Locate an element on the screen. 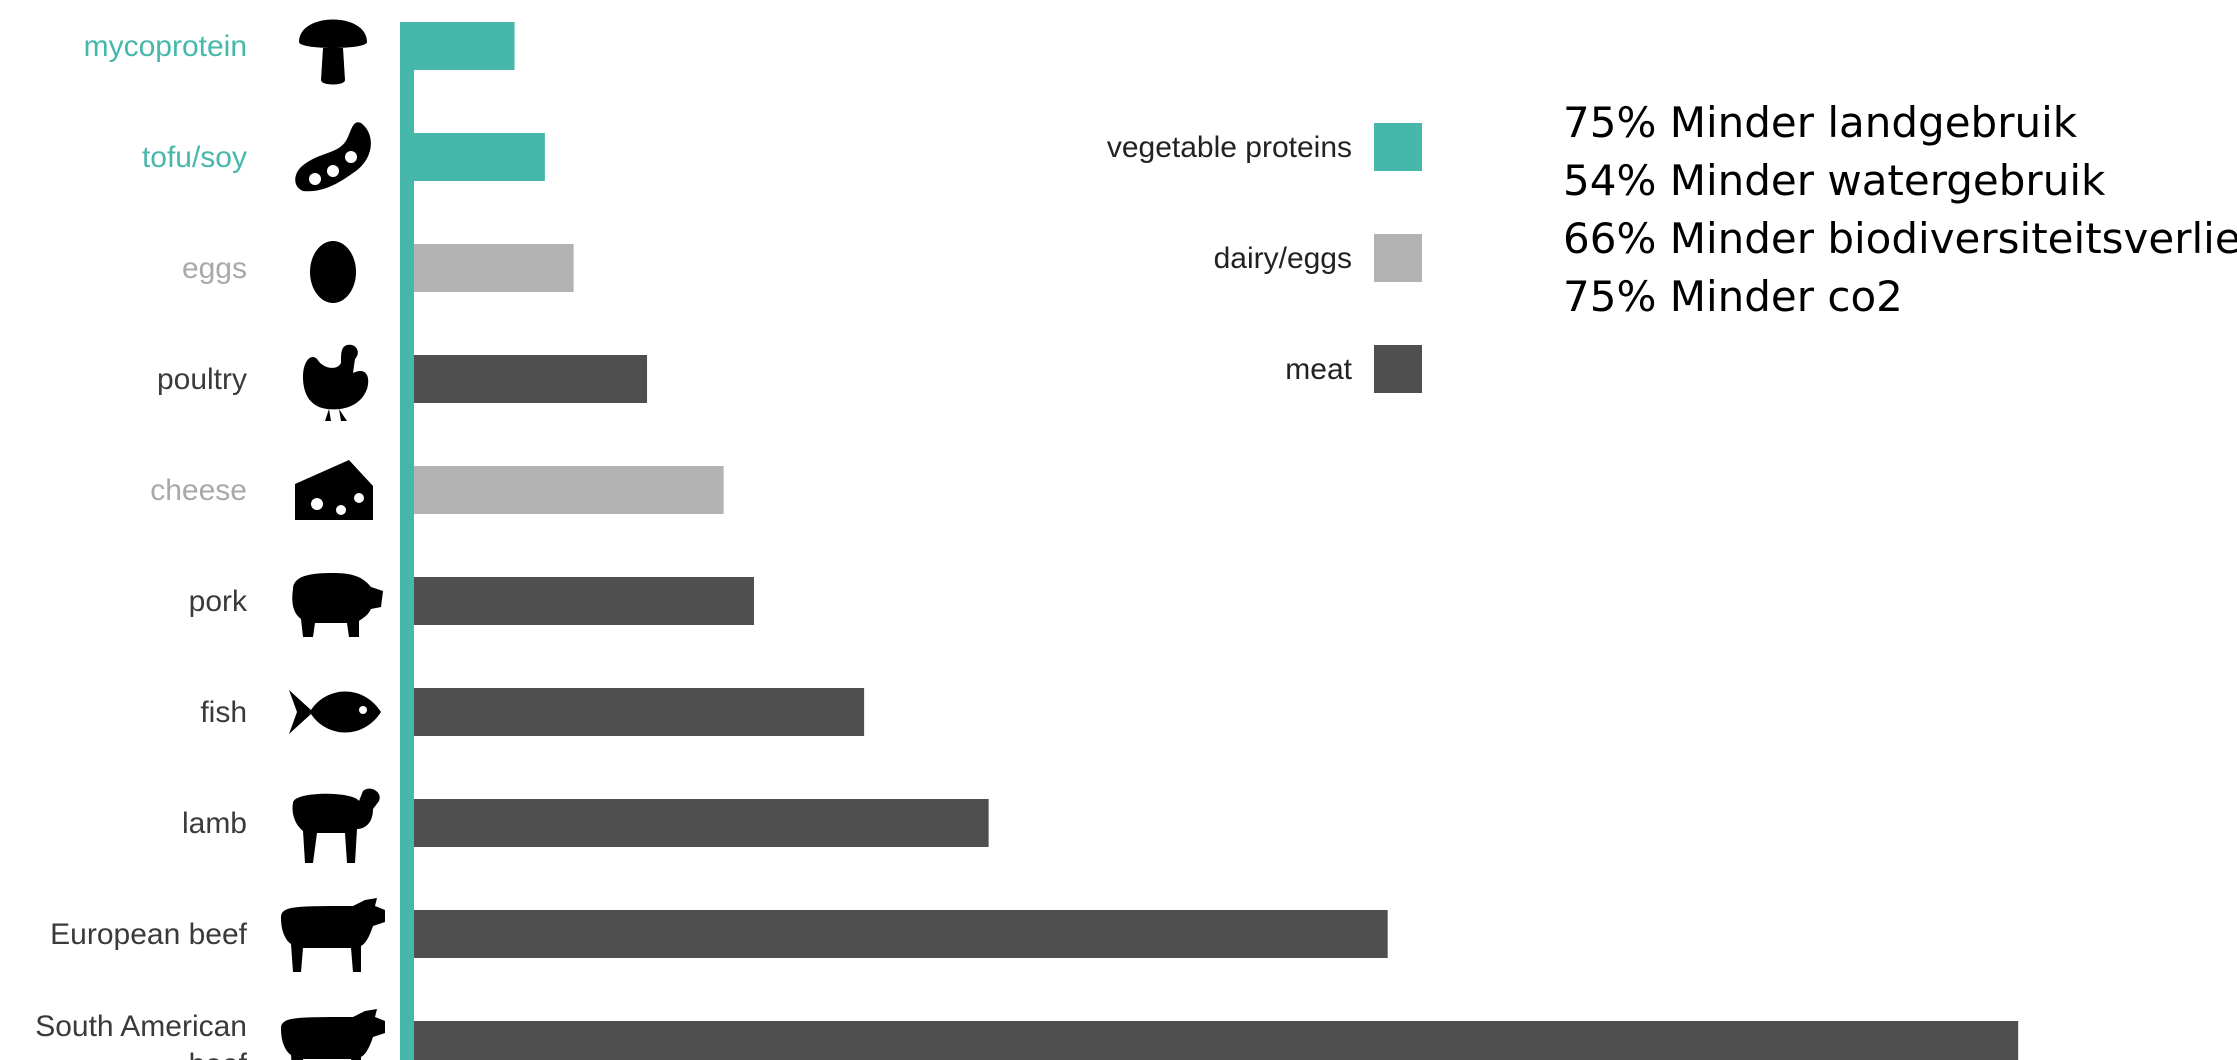 The image size is (2237, 1060). category-label: European beef is located at coordinates (148, 934).